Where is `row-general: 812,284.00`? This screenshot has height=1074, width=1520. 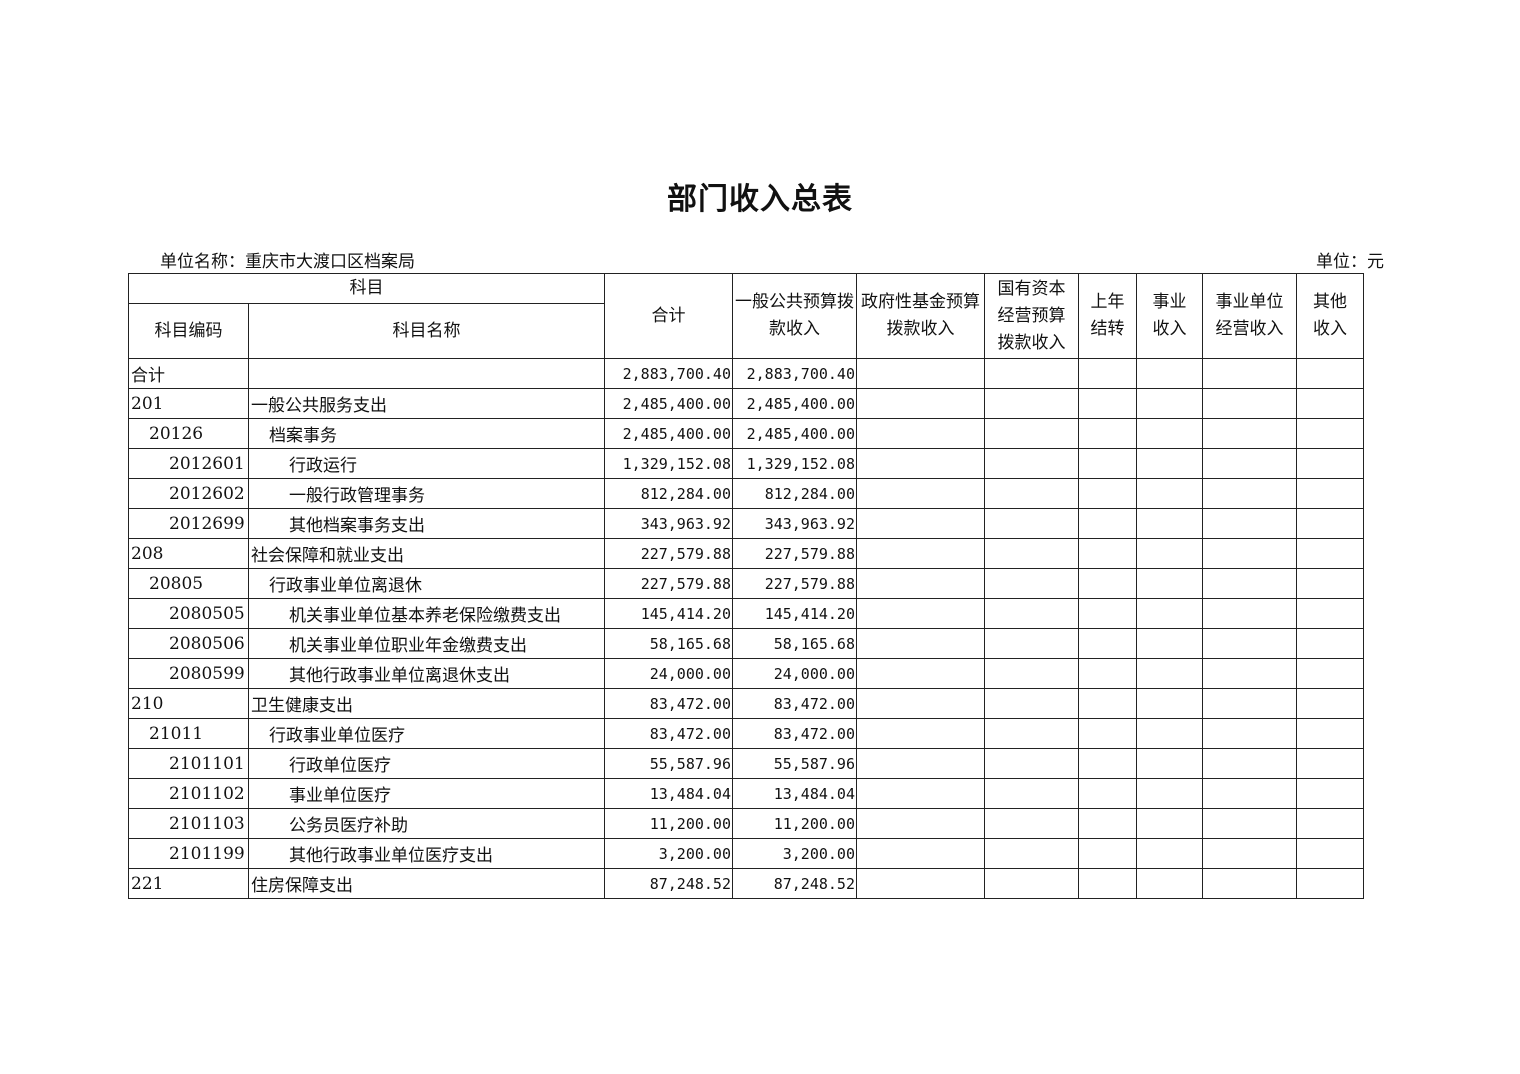 row-general: 812,284.00 is located at coordinates (794, 493).